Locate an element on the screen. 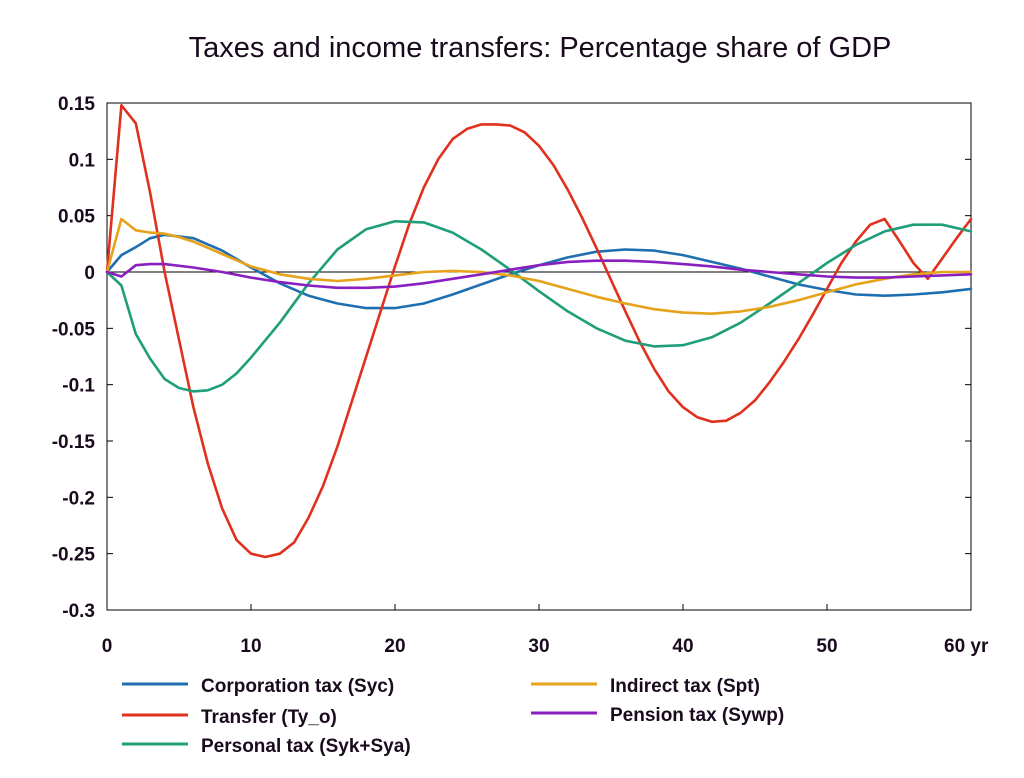 Image resolution: width=1024 pixels, height=778 pixels. series-line-corporation-tax-syc is located at coordinates (539, 271).